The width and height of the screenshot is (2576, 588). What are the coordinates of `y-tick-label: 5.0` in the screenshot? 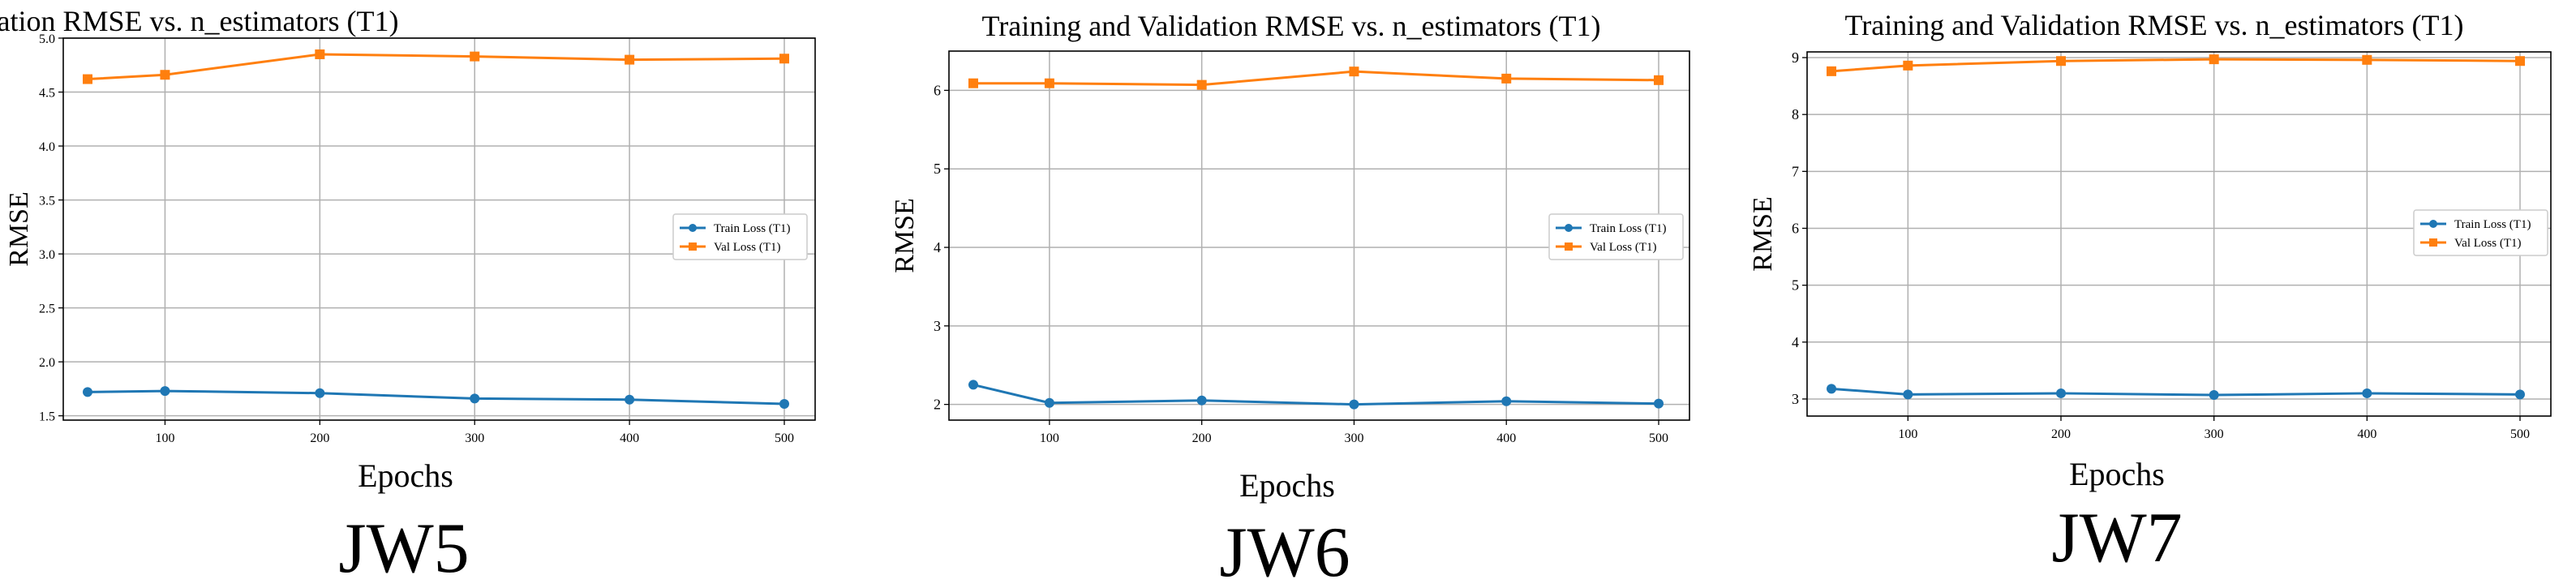 It's located at (47, 39).